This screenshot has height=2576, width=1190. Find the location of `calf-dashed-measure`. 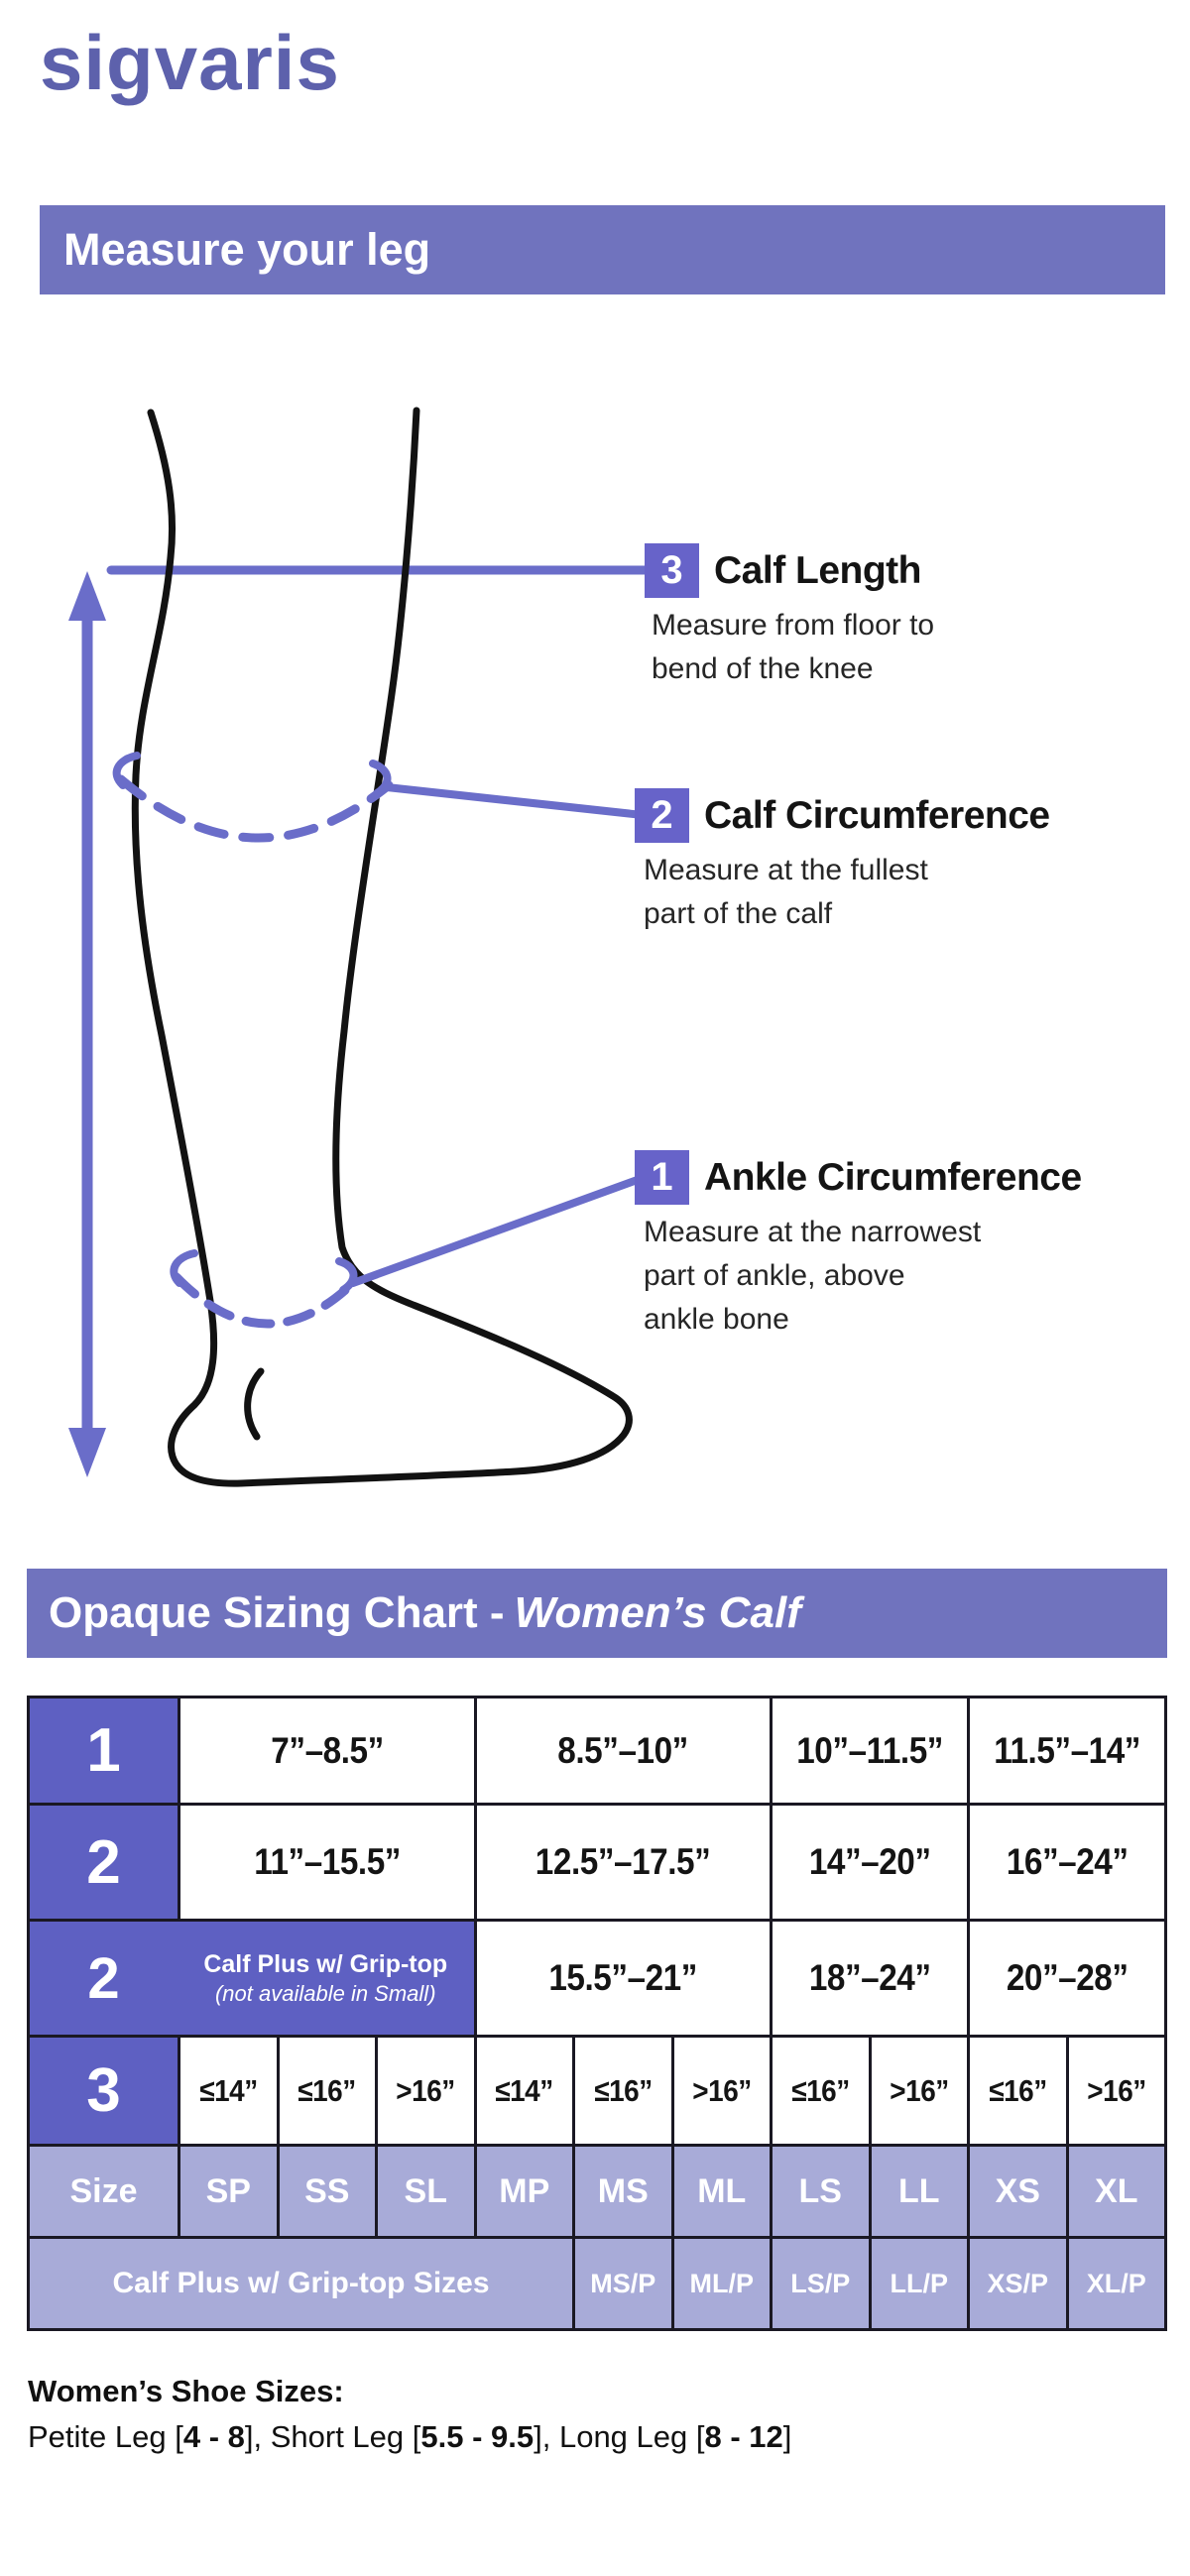

calf-dashed-measure is located at coordinates (253, 797).